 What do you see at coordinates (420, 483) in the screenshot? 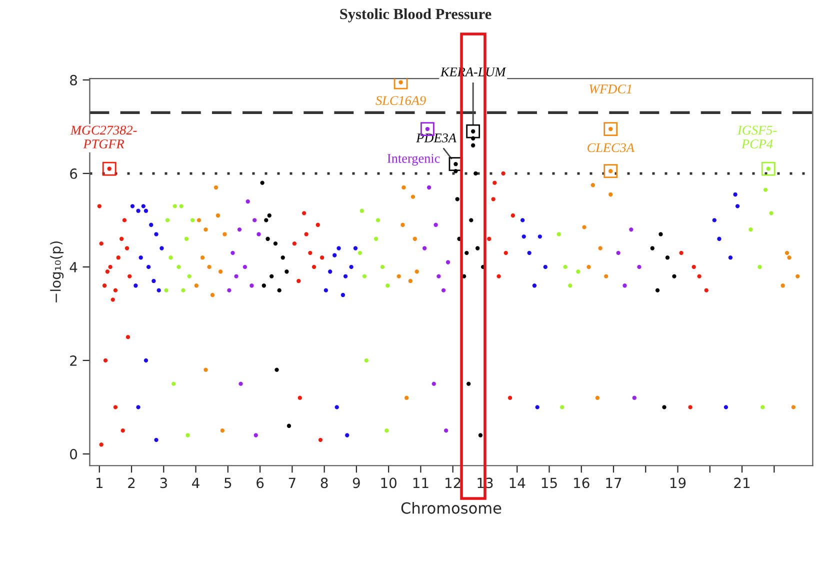
I see `x-tick-label: 11` at bounding box center [420, 483].